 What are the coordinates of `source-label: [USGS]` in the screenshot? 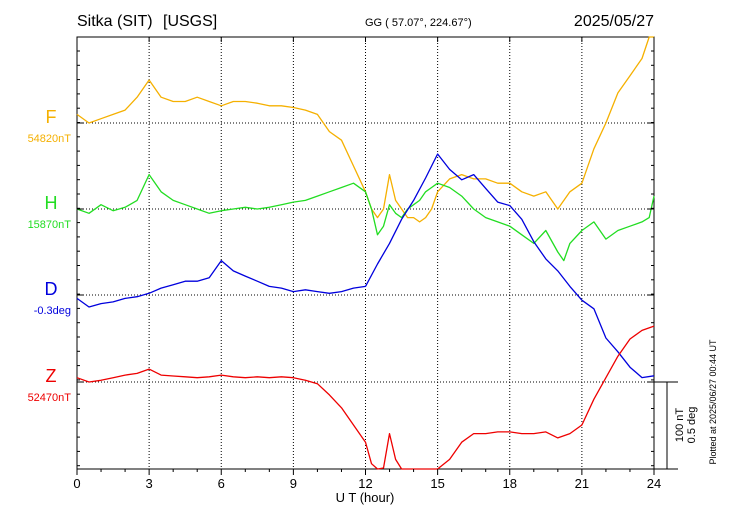 It's located at (190, 21).